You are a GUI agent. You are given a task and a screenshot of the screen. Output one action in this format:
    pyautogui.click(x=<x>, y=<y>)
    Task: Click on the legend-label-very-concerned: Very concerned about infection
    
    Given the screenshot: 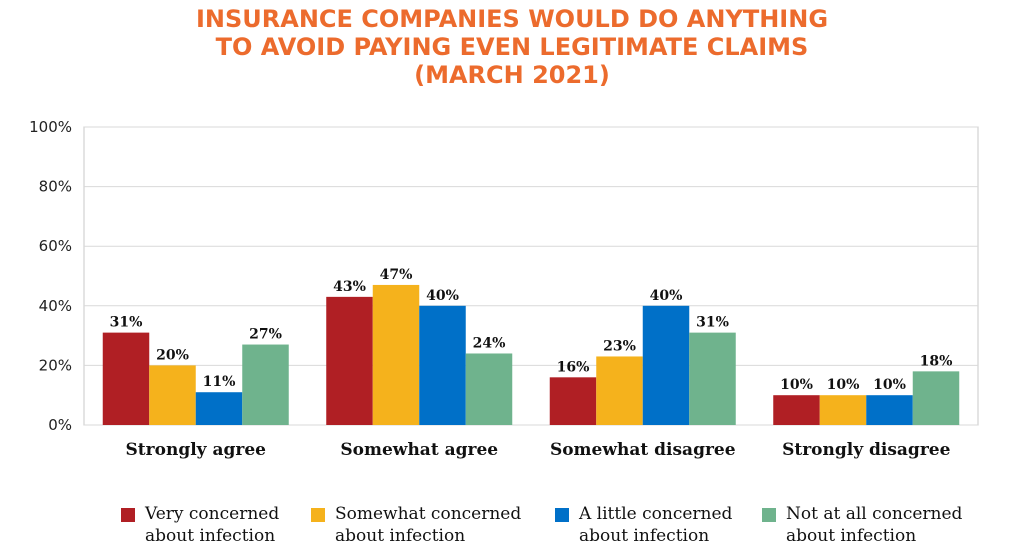 What is the action you would take?
    pyautogui.click(x=212, y=525)
    